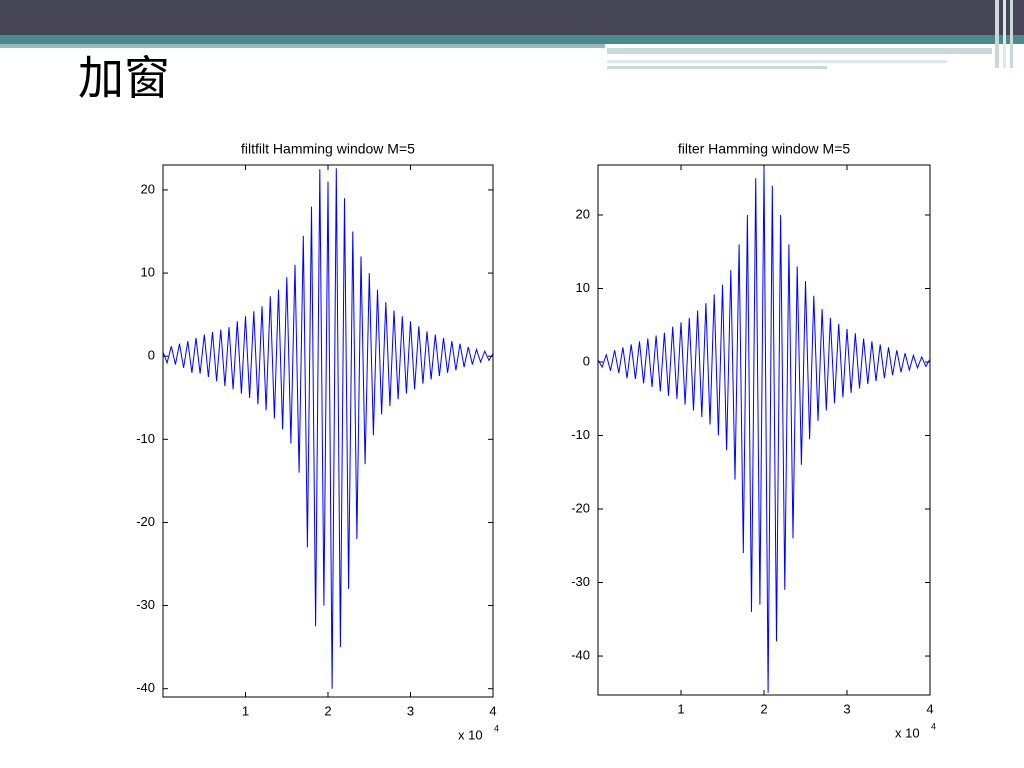 Image resolution: width=1024 pixels, height=768 pixels. I want to click on header-accent, so click(512, 39).